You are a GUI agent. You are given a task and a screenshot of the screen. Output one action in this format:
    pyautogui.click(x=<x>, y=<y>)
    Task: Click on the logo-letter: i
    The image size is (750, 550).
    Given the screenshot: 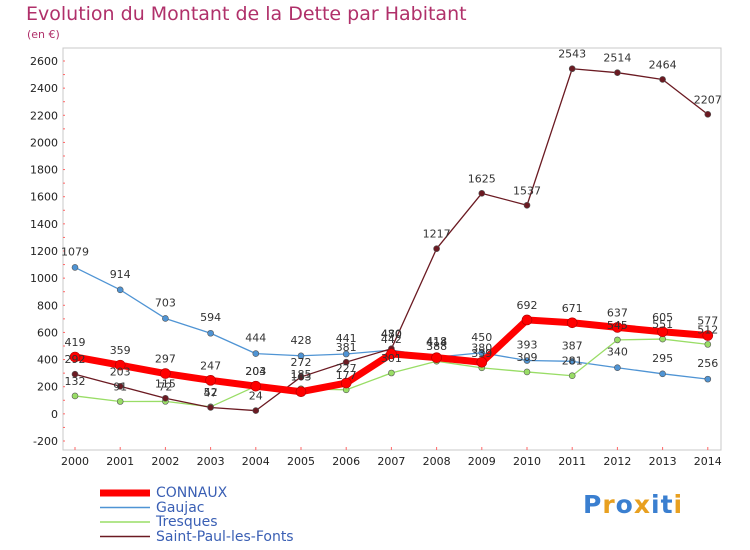 What is the action you would take?
    pyautogui.click(x=678, y=504)
    